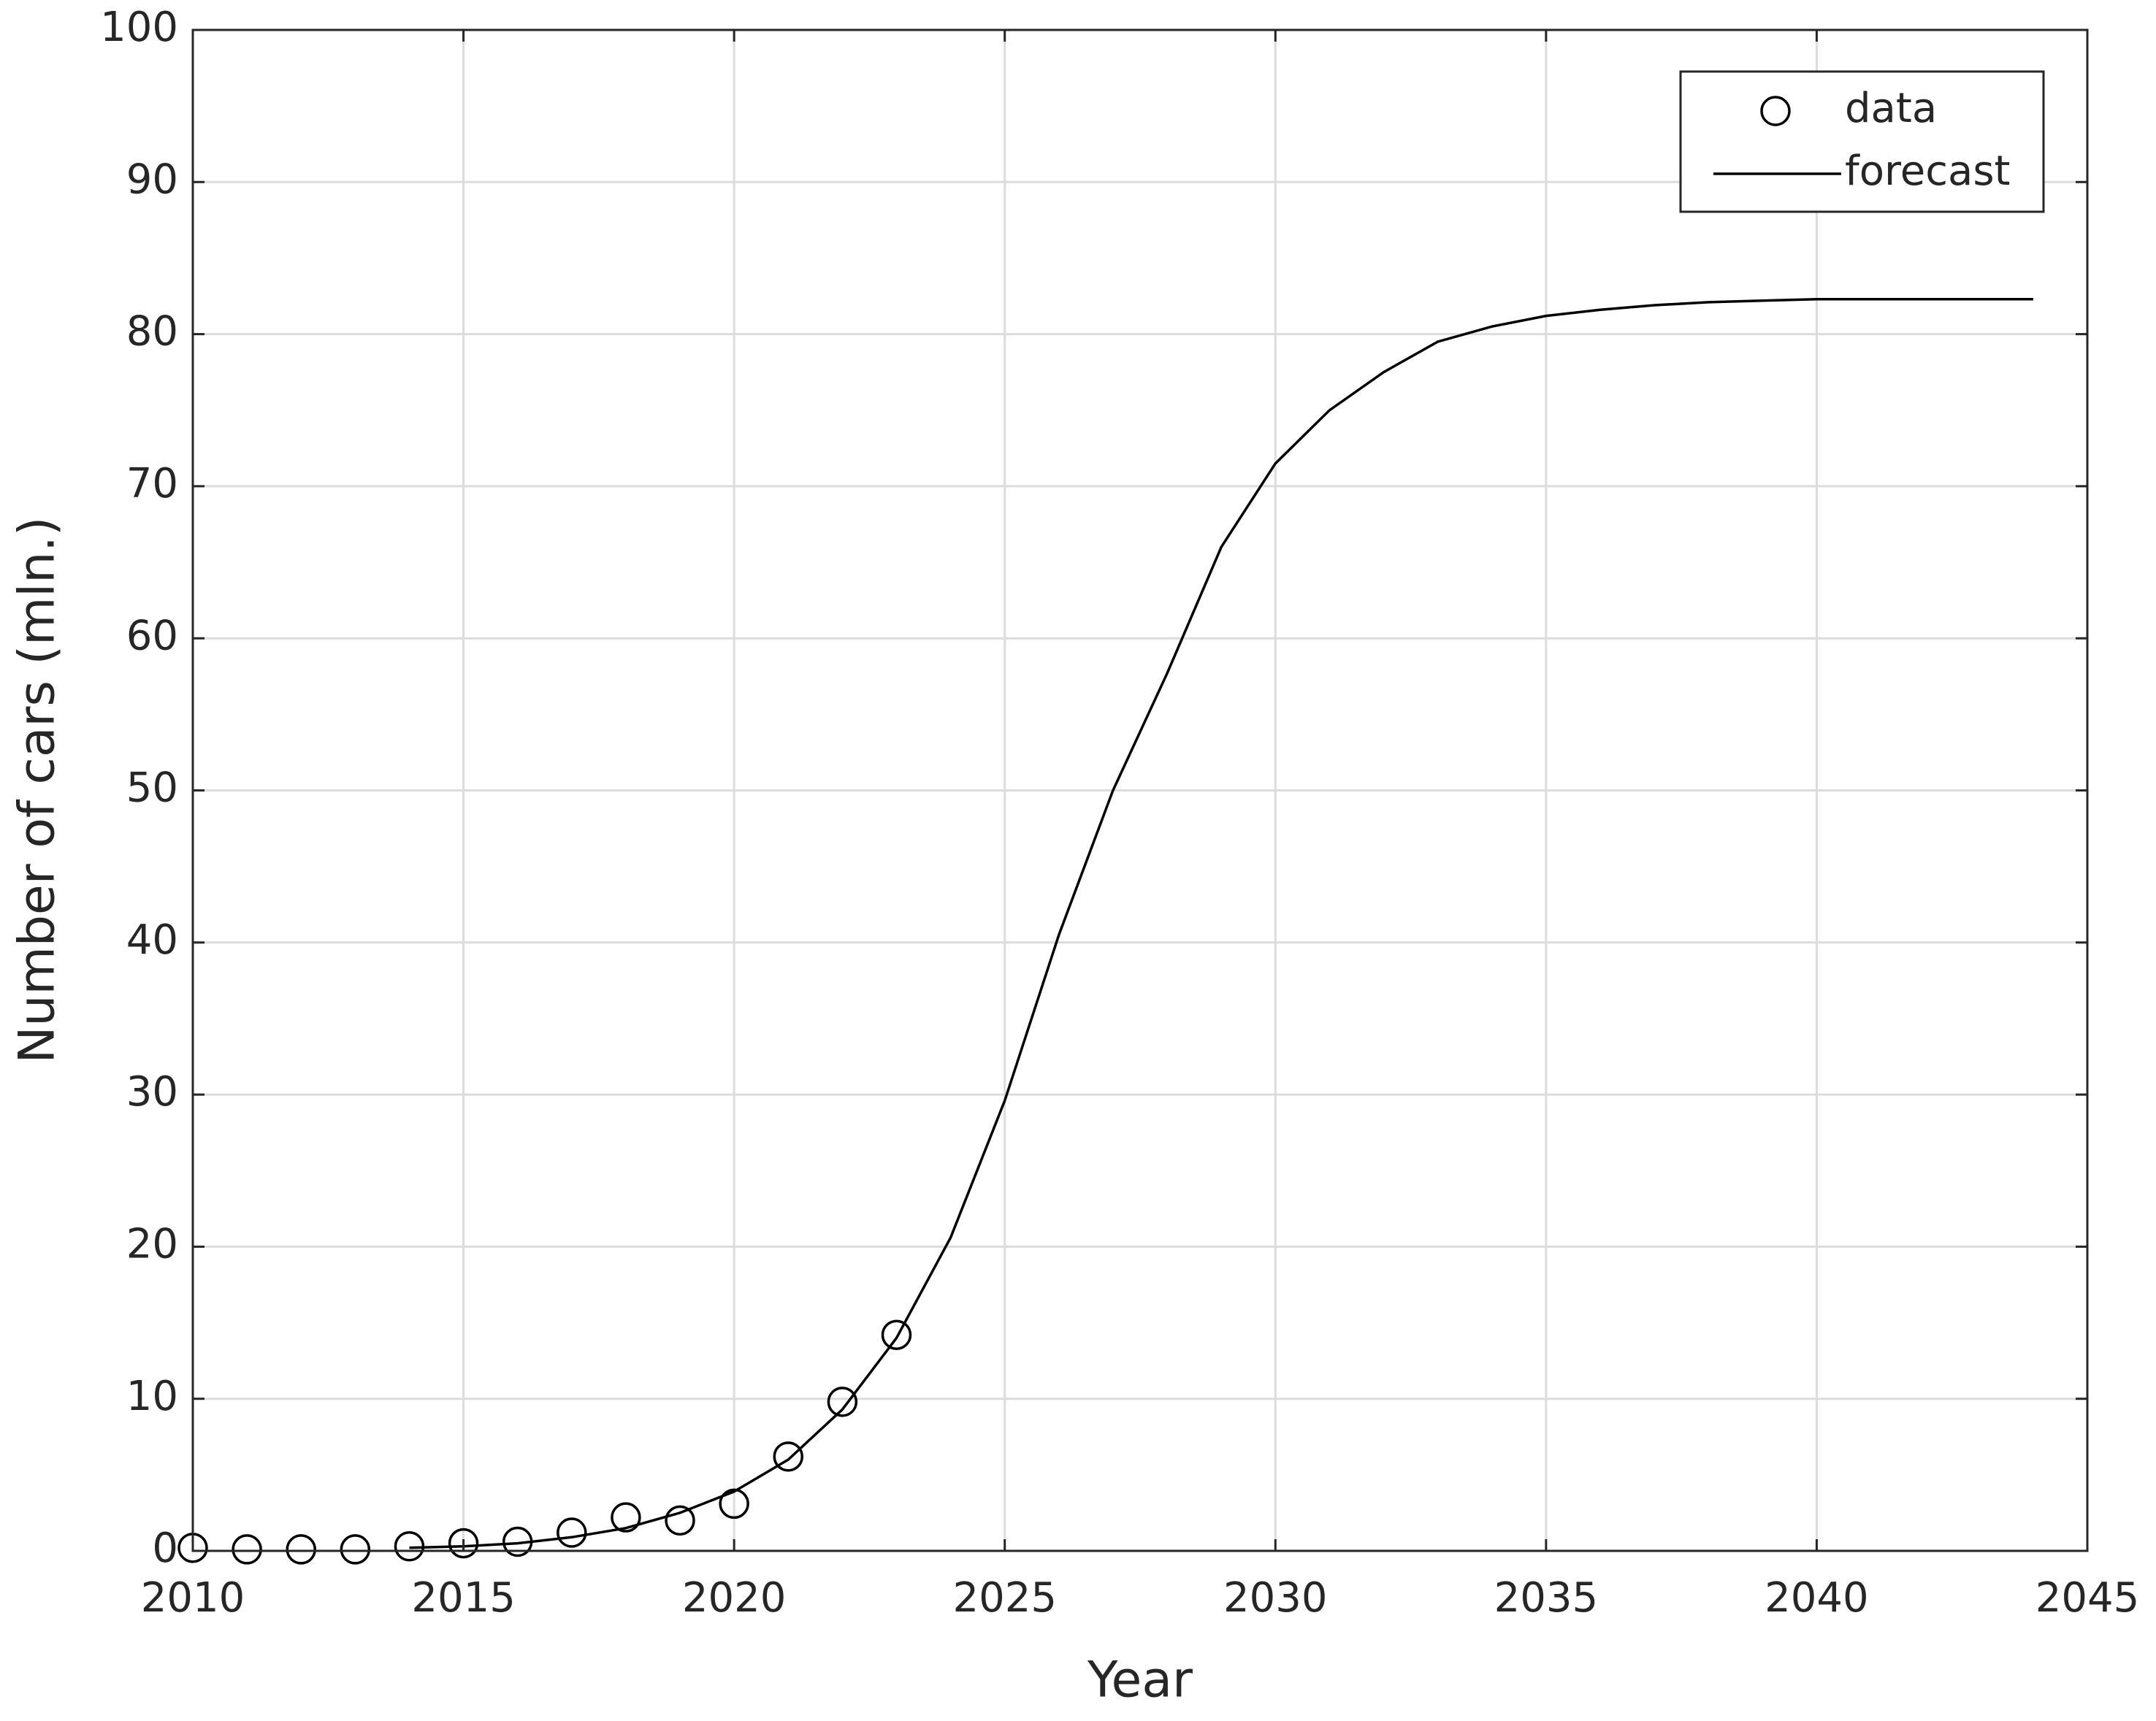 The width and height of the screenshot is (2156, 1721). Describe the element at coordinates (735, 1598) in the screenshot. I see `x-tick-label: 2020` at that location.